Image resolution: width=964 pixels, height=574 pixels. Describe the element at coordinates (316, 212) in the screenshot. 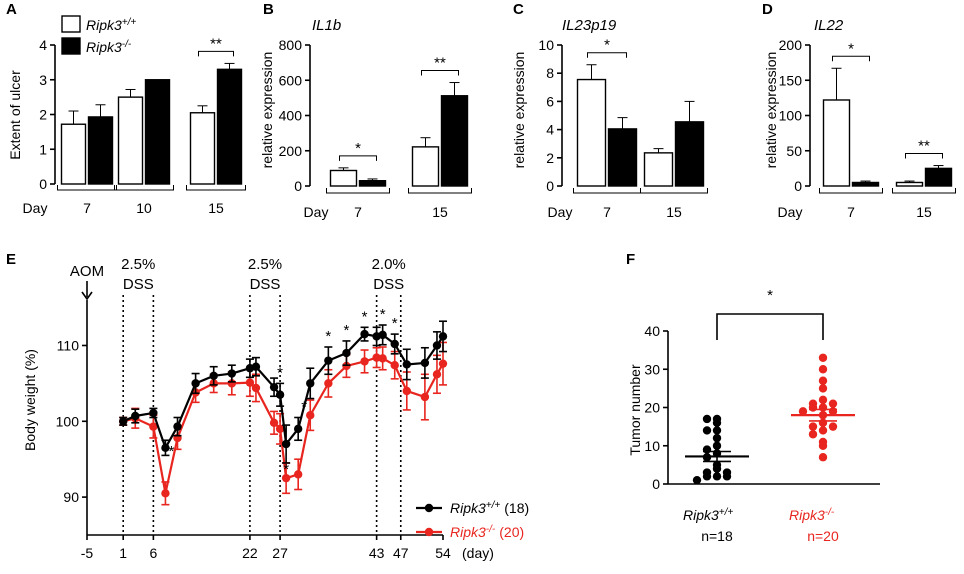

I see `x-axis-label-b: Day` at that location.